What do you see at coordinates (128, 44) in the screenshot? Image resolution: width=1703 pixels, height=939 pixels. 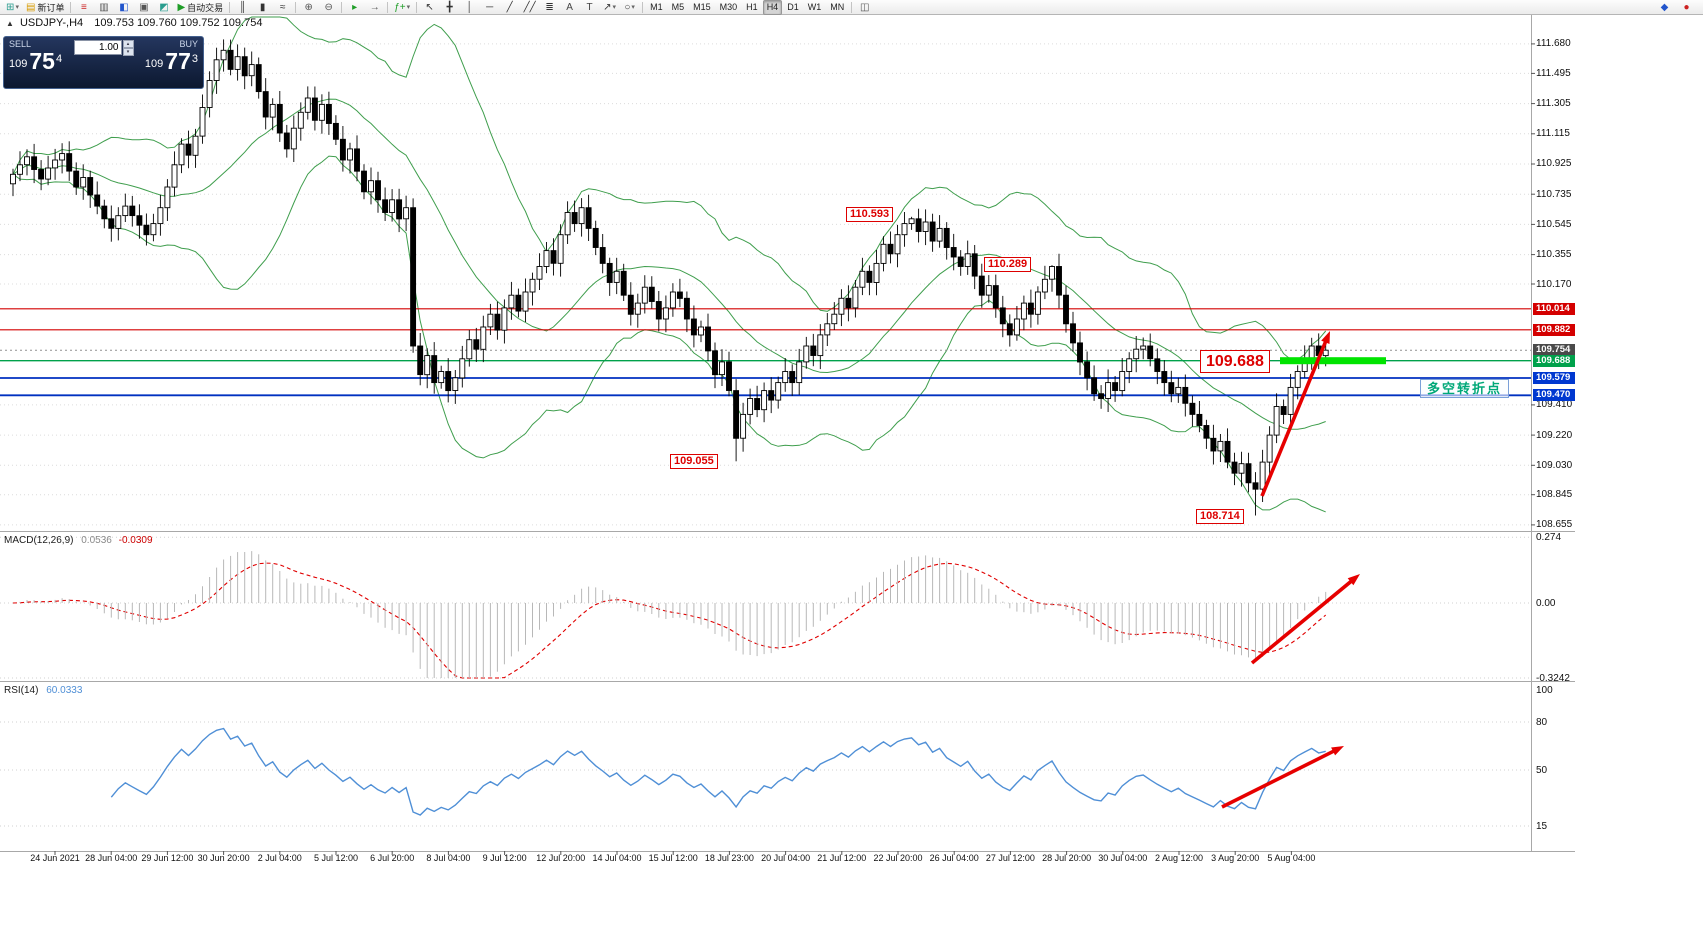 I see `volume-up-button: ▴` at bounding box center [128, 44].